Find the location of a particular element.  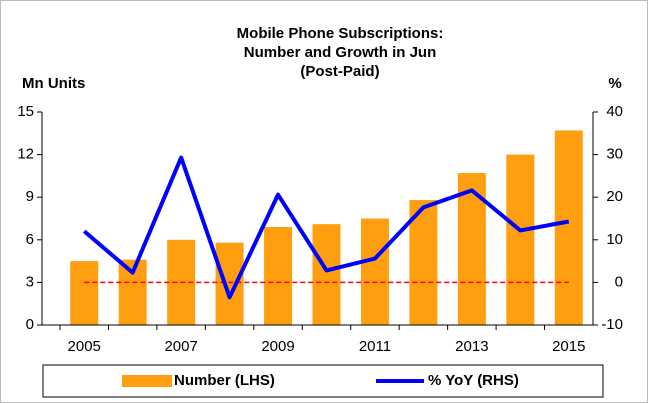

chart-title: Mobile Phone Subscriptions: is located at coordinates (340, 33).